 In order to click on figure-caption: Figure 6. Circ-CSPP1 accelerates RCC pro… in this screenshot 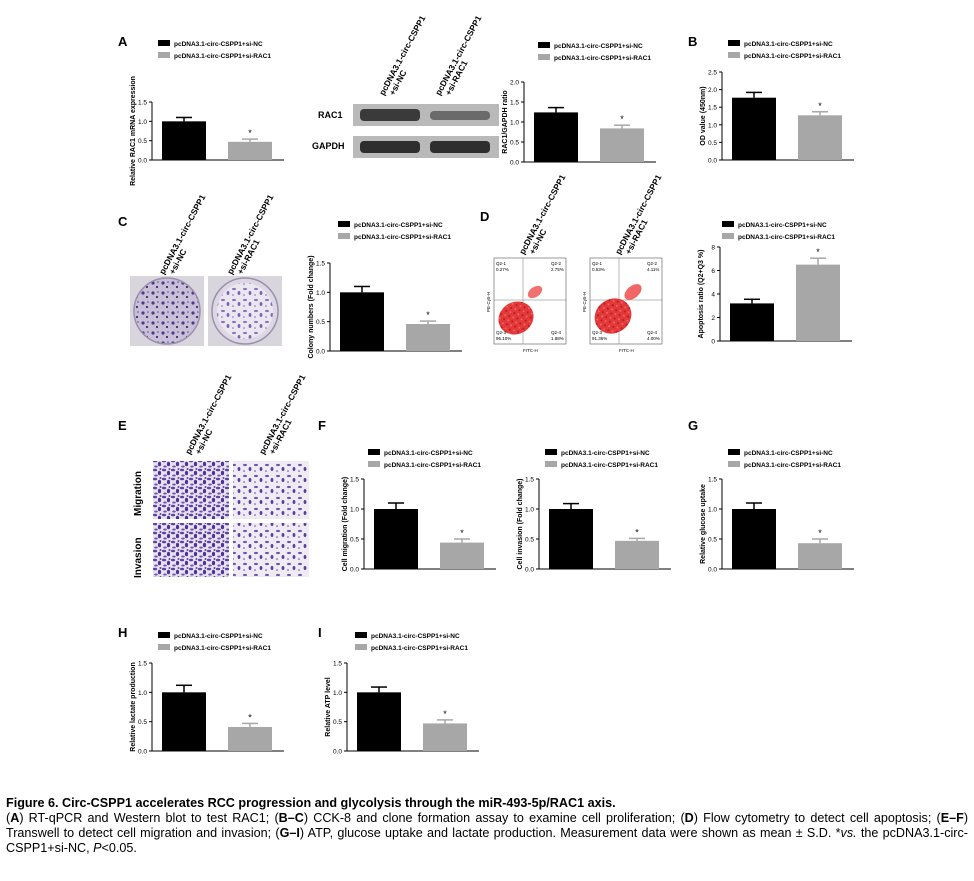, I will do `click(487, 826)`.